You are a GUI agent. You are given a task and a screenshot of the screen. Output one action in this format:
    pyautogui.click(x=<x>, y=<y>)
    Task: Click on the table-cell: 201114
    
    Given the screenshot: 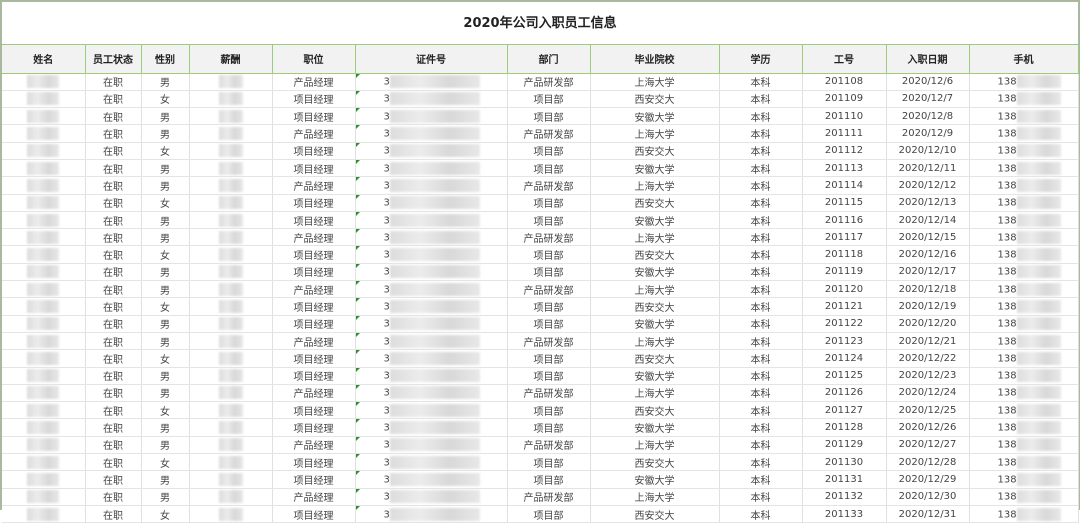 What is the action you would take?
    pyautogui.click(x=844, y=185)
    